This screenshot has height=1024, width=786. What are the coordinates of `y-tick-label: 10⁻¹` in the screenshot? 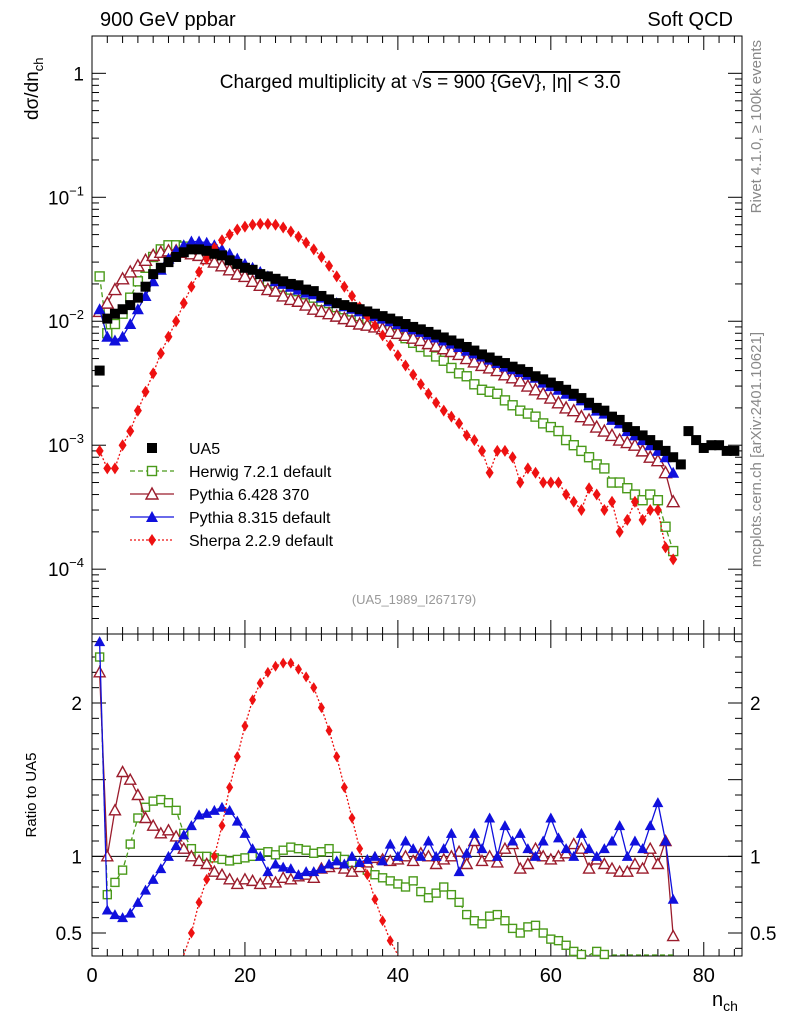 It's located at (66, 196).